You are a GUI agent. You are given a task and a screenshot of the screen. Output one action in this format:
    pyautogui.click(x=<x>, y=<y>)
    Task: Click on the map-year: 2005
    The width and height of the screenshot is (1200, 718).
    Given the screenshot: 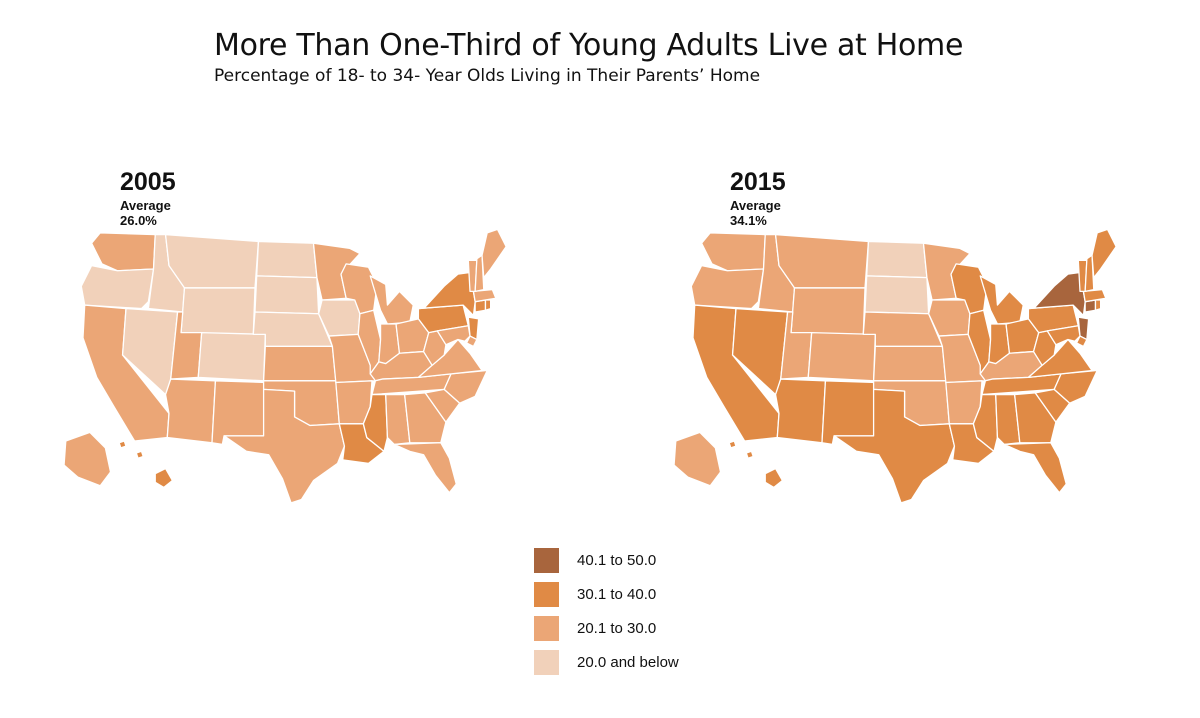 What is the action you would take?
    pyautogui.click(x=148, y=182)
    